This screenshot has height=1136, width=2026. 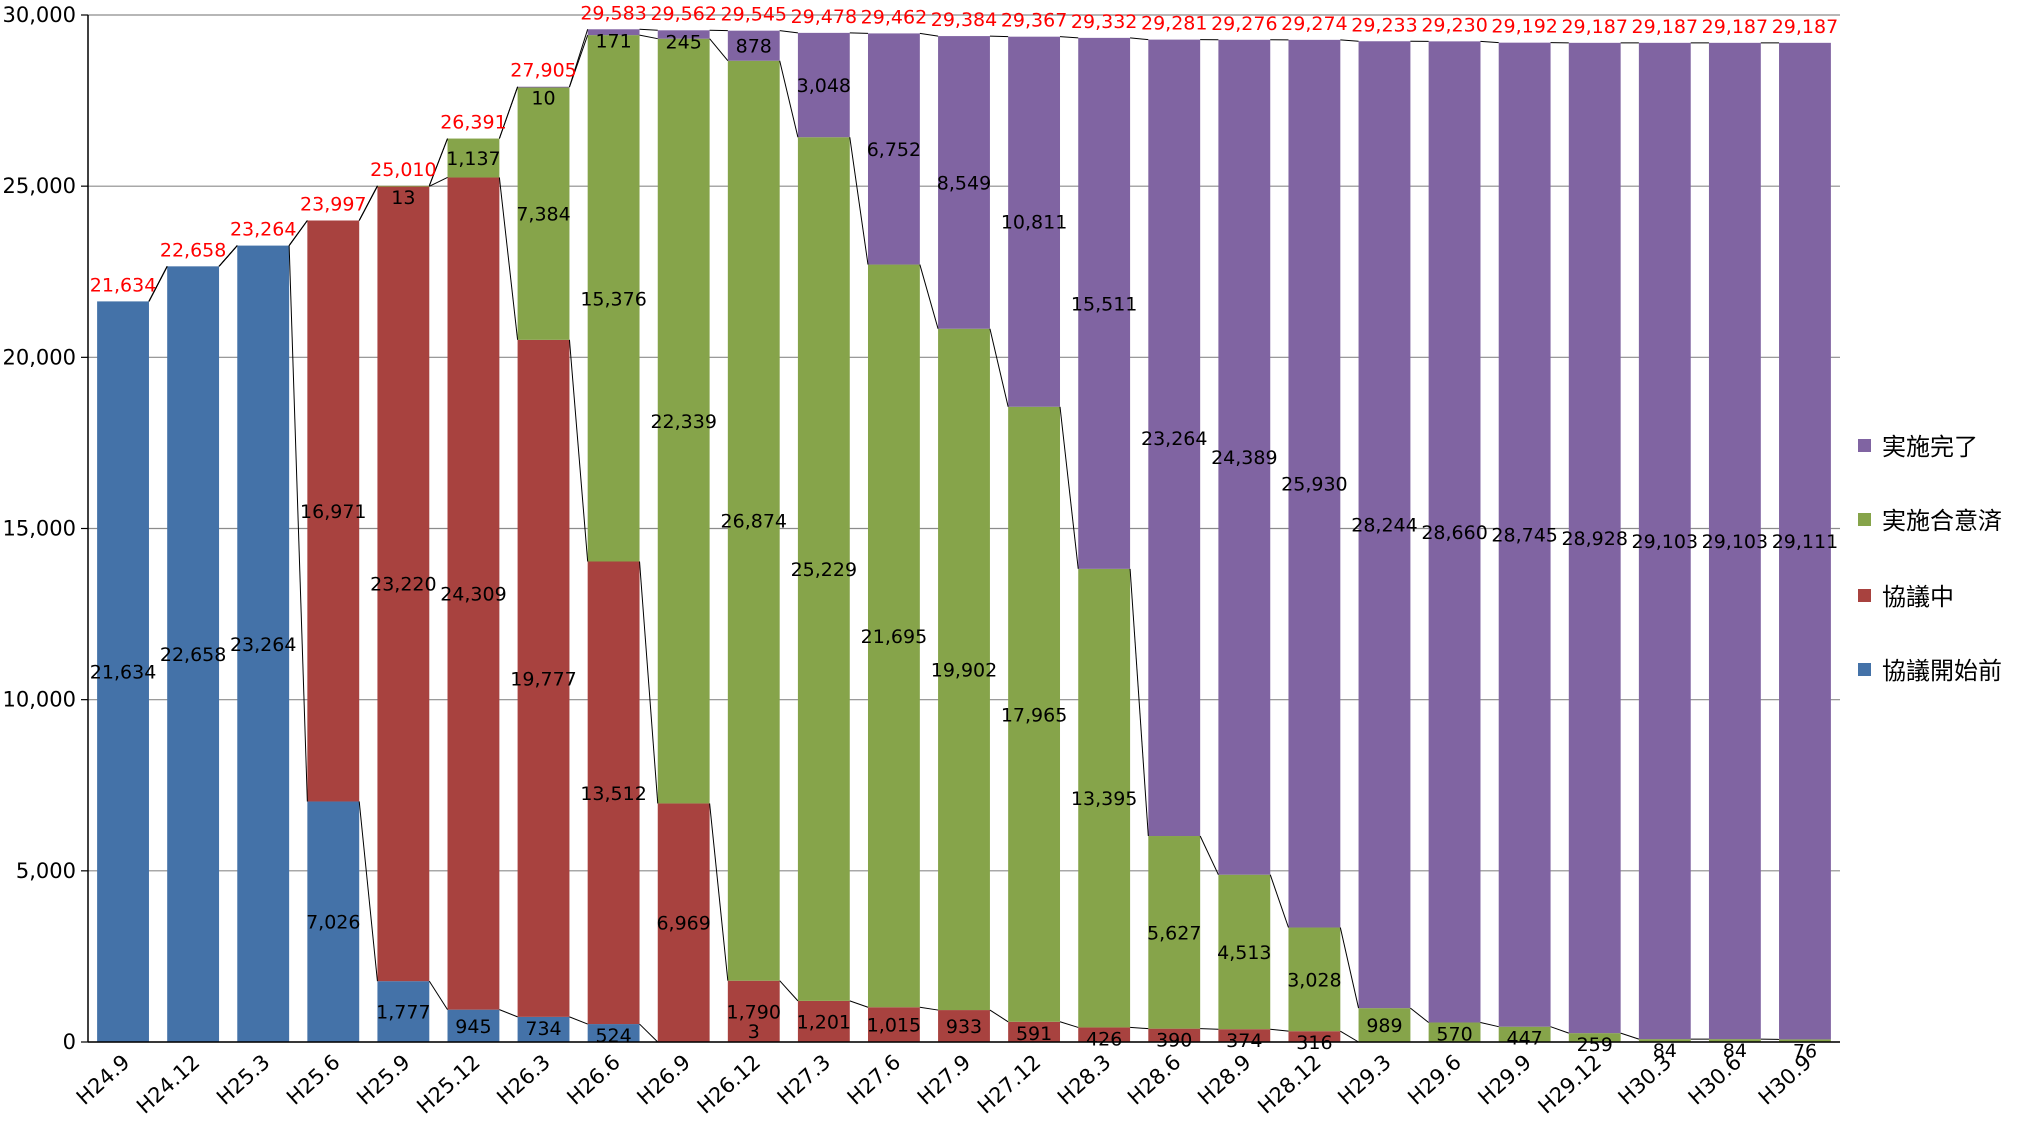 I want to click on x-category-label: H26.3, so click(x=523, y=1080).